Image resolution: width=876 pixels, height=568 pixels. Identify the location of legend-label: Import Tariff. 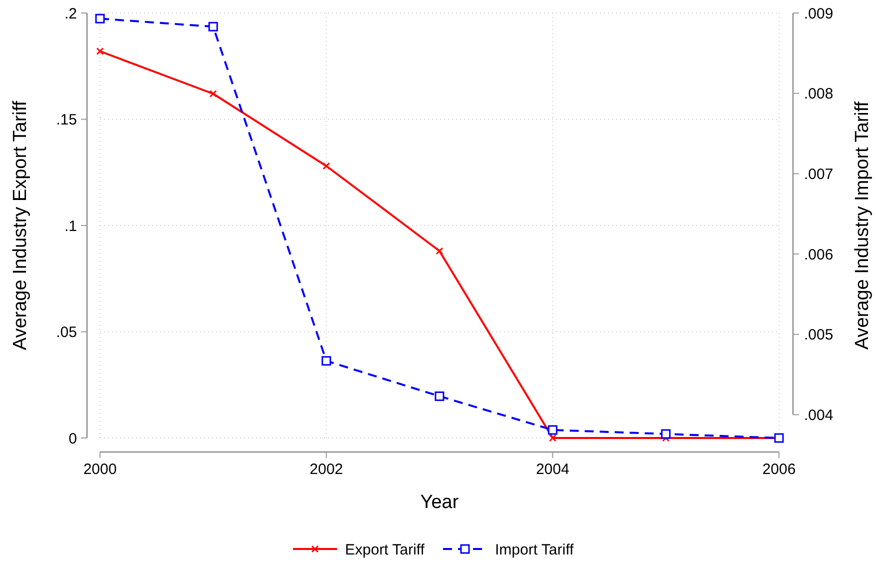
(534, 549).